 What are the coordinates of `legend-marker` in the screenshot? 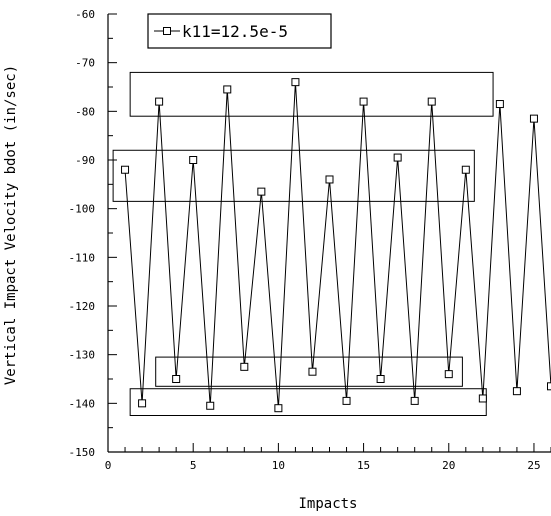 It's located at (167, 31).